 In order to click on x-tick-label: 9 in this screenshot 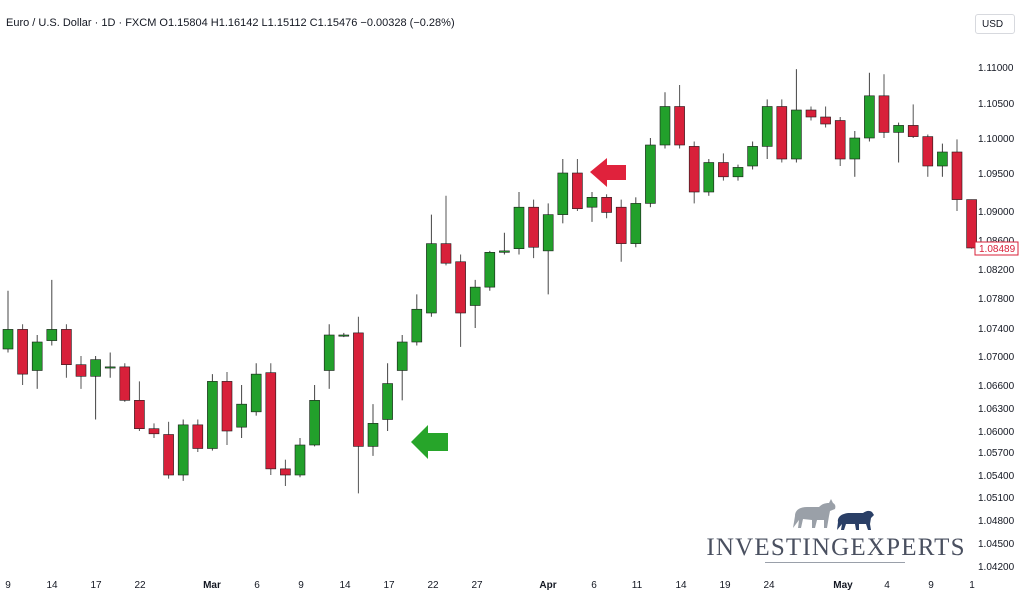, I will do `click(8, 585)`.